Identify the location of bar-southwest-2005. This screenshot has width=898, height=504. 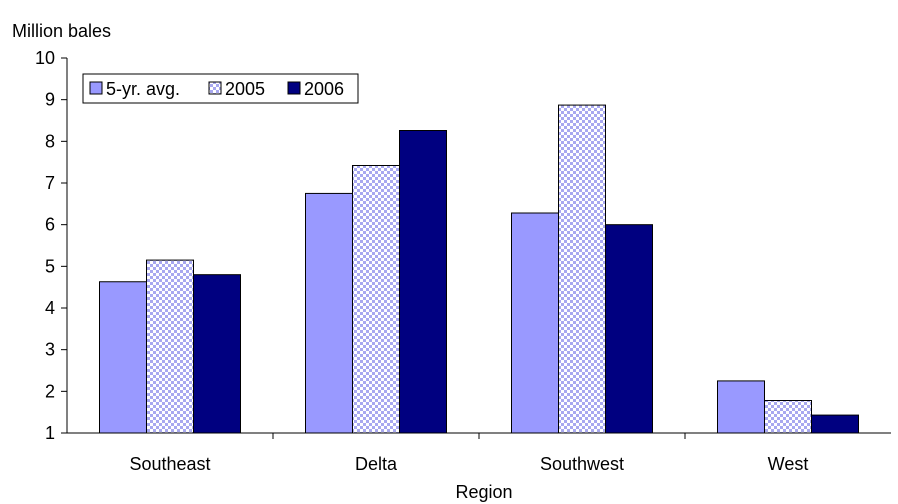
(582, 269).